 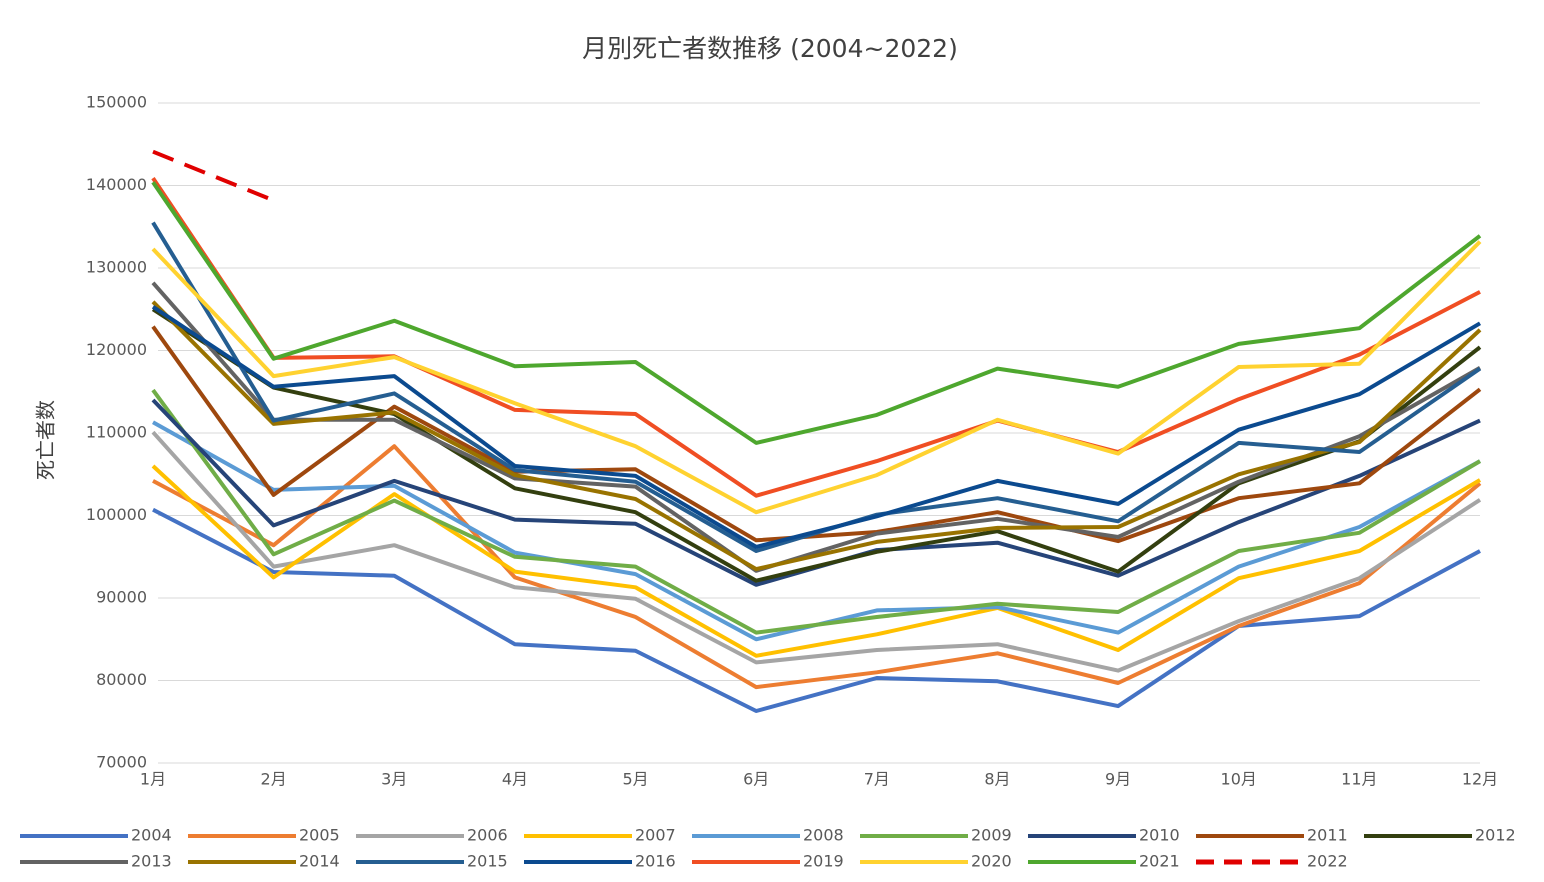 What do you see at coordinates (116, 267) in the screenshot?
I see `y-tick-label: 130000` at bounding box center [116, 267].